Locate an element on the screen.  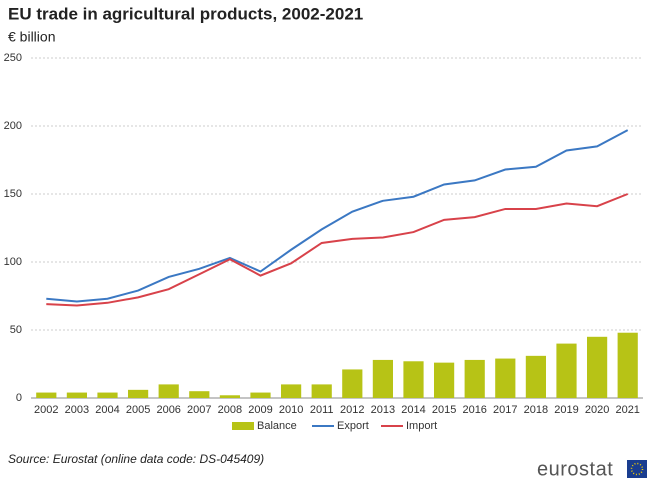
x-tick-label: 2004 is located at coordinates (107, 410).